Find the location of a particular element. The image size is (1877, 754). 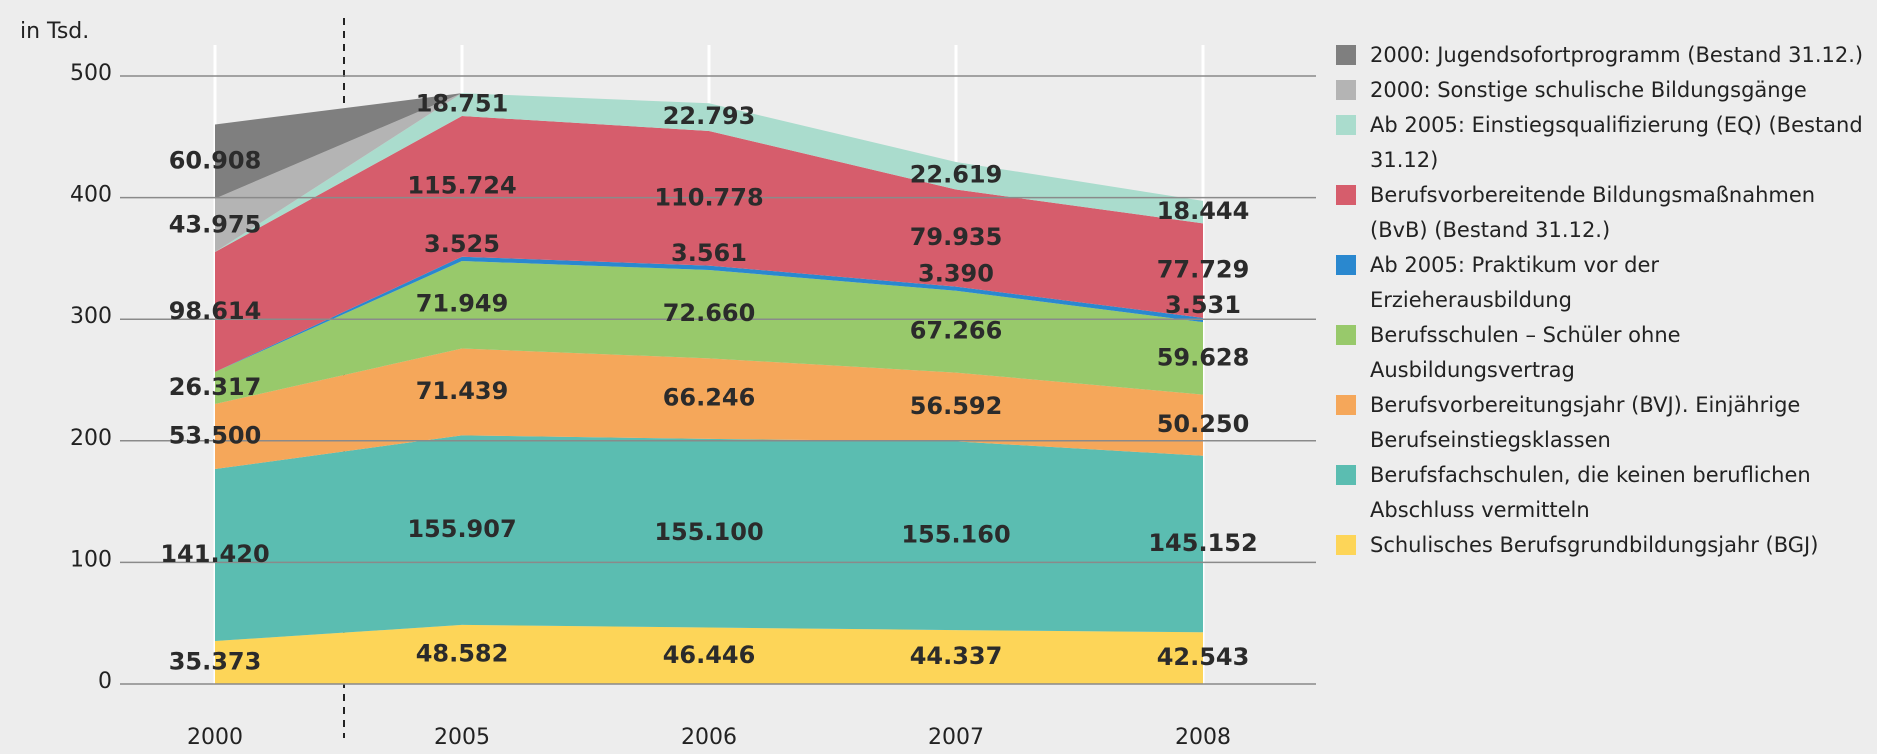

value-label: 46.446 is located at coordinates (709, 655).